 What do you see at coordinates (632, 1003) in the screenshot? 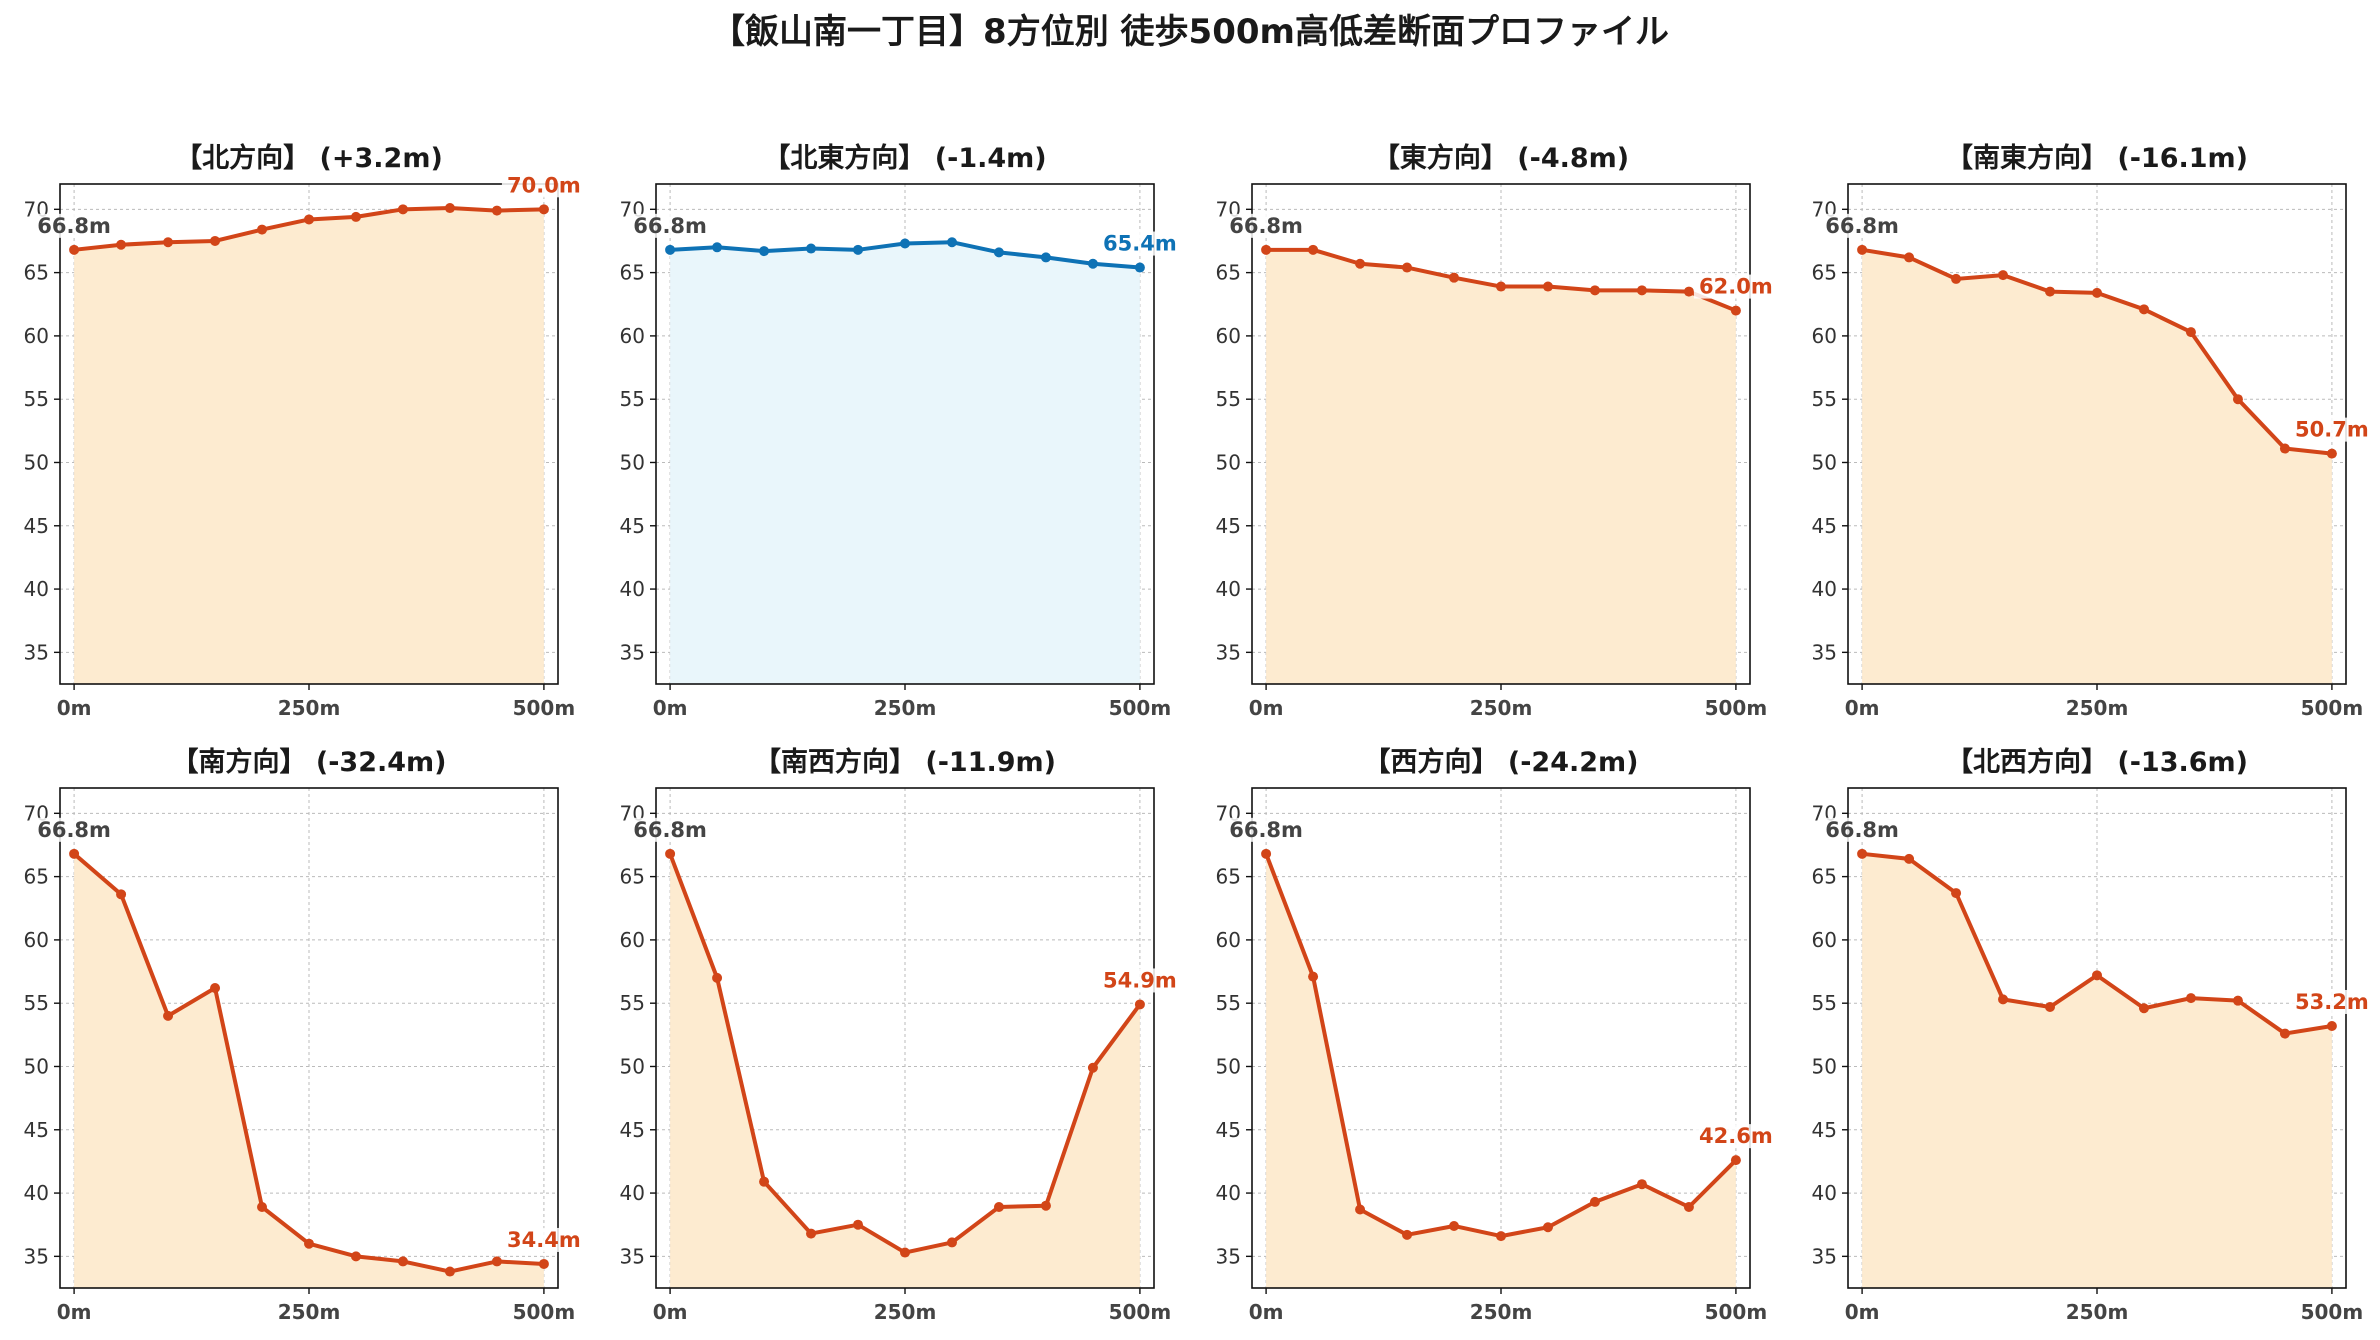
I see `y-tick-label: 55` at bounding box center [632, 1003].